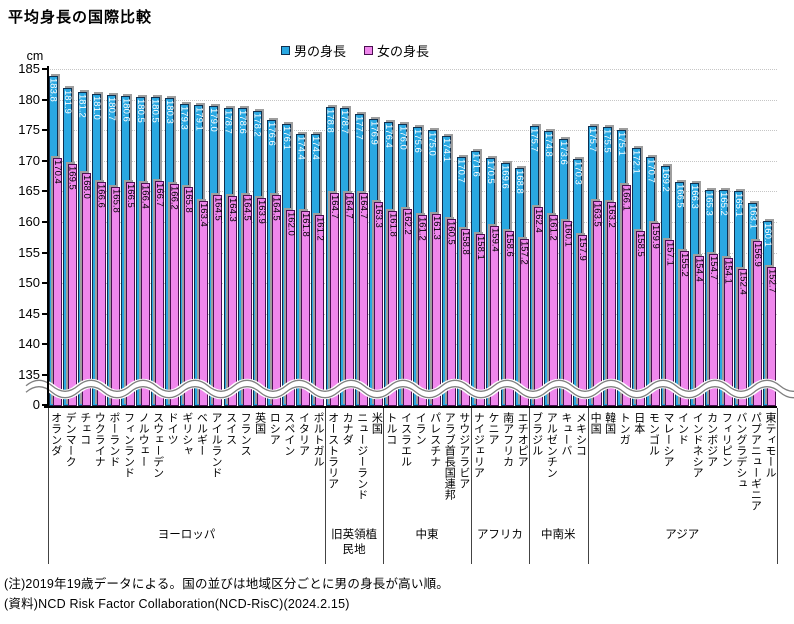 The height and width of the screenshot is (624, 794). I want to click on x-label-スイス: スイス, so click(230, 428).